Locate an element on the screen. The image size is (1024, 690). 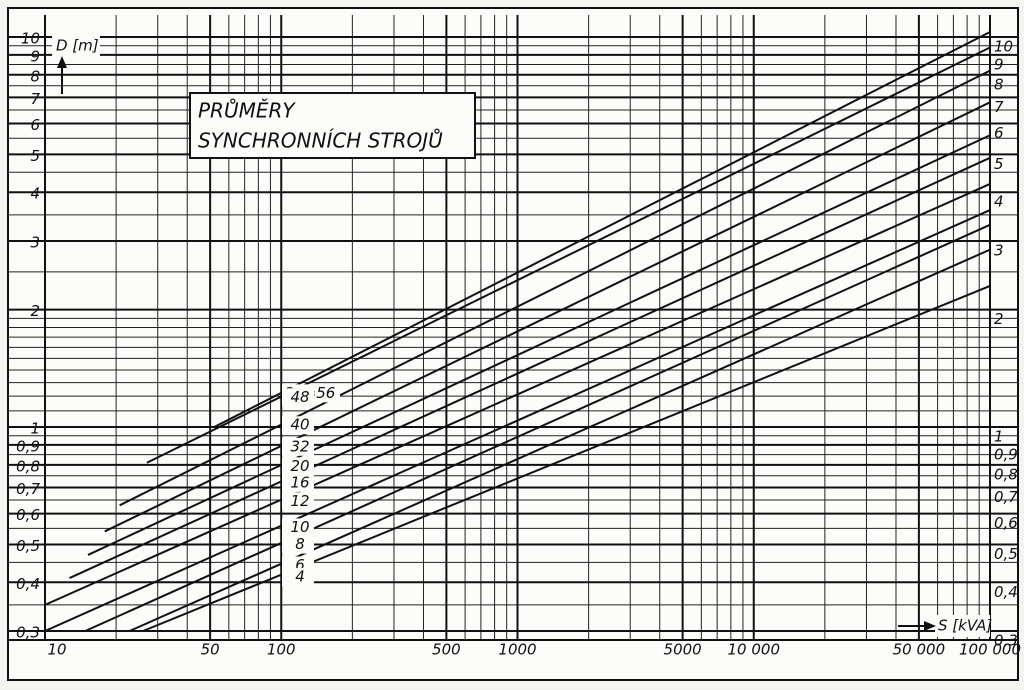
series-label: 40 is located at coordinates (299, 425).